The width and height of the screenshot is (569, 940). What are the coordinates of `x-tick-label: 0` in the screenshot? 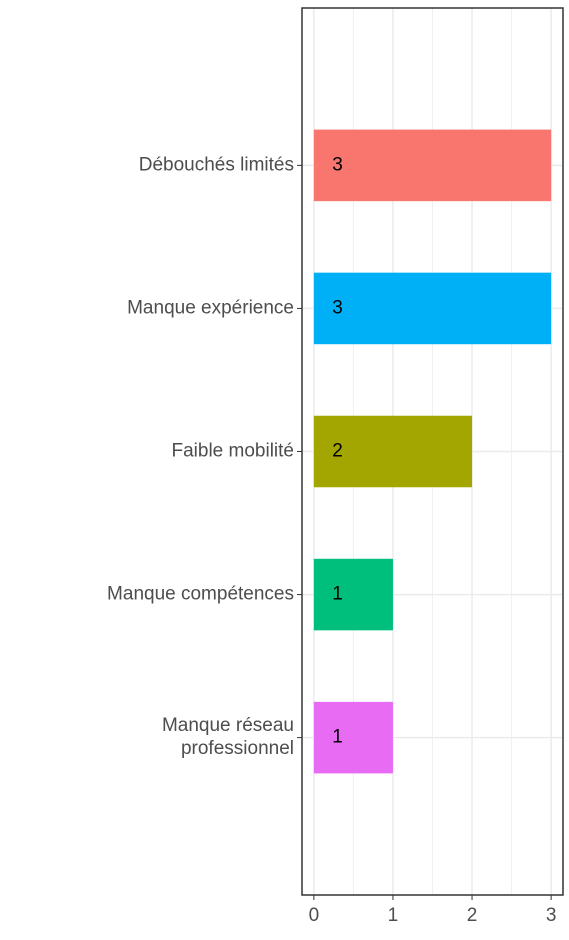 It's located at (314, 915).